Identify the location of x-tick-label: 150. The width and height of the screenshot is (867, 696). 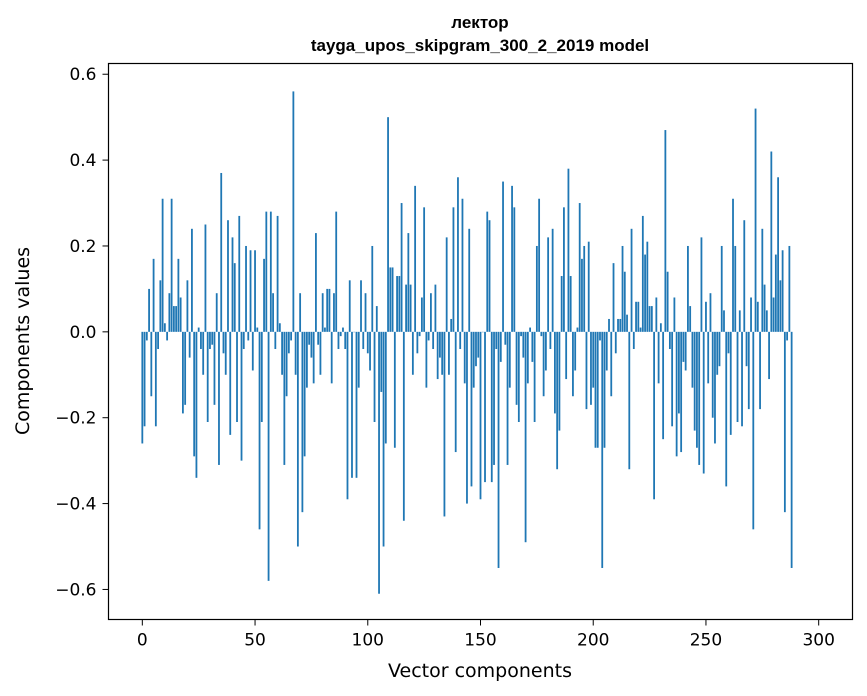
(480, 641).